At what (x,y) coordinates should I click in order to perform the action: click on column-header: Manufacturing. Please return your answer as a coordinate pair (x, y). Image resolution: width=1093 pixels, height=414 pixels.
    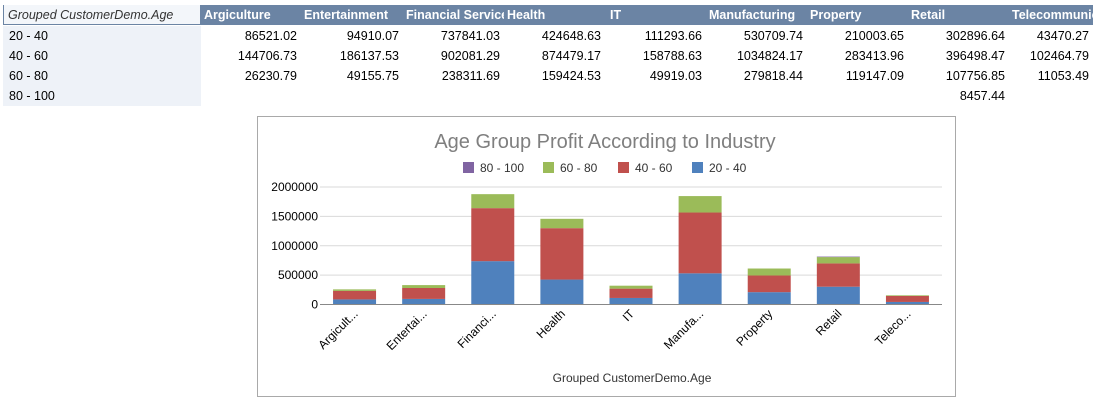
    Looking at the image, I should click on (756, 15).